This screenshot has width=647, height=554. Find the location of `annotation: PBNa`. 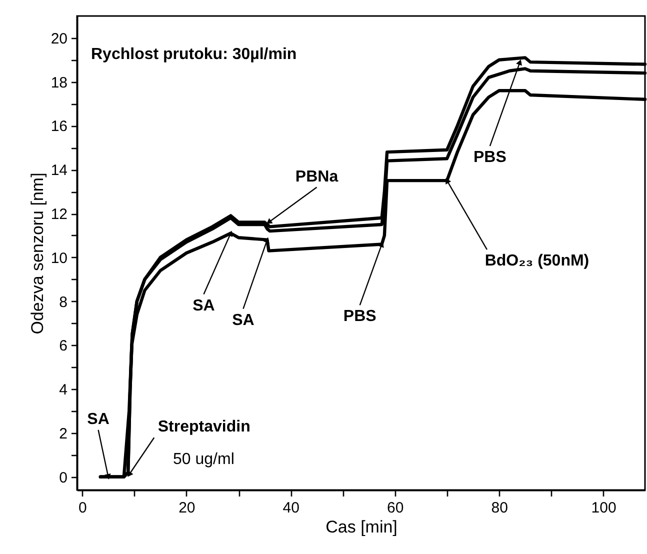

annotation: PBNa is located at coordinates (316, 177).